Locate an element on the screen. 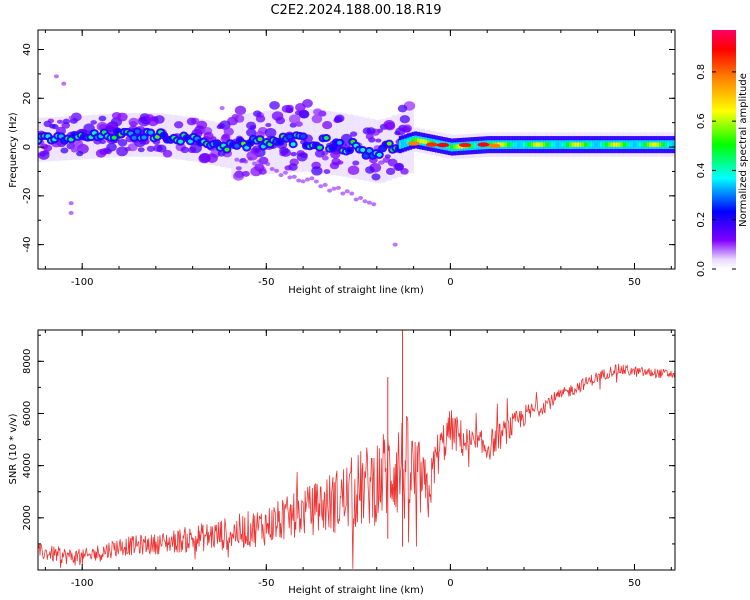 The height and width of the screenshot is (600, 750). snr-y-tick-label: 4000 is located at coordinates (27, 465).